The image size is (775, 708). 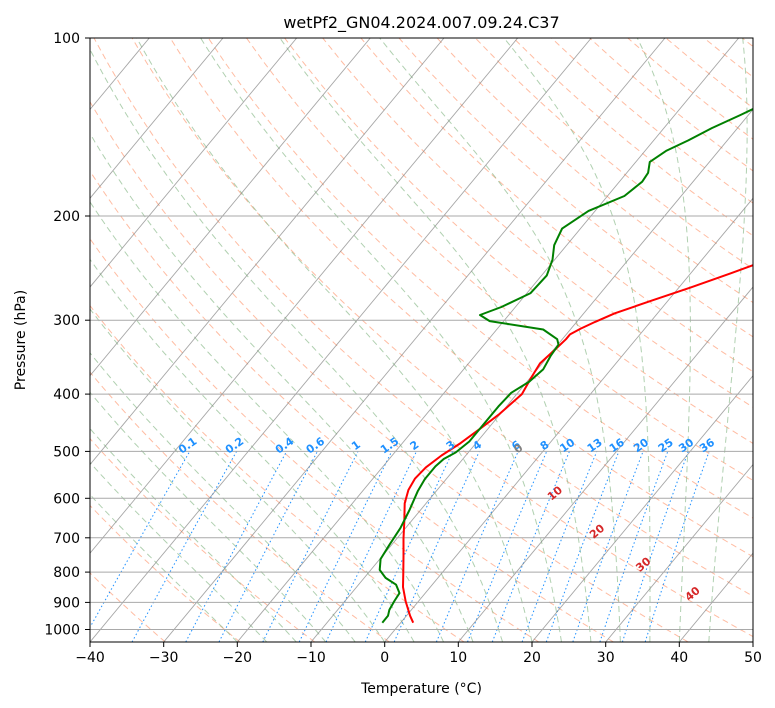 I want to click on y-tick-label: 600, so click(x=66, y=499).